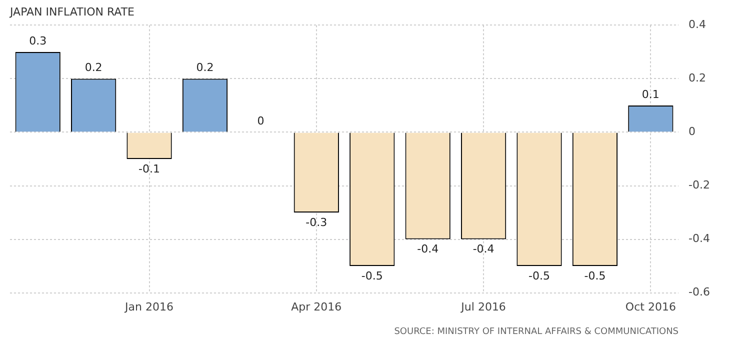 This screenshot has width=730, height=340. Describe the element at coordinates (316, 307) in the screenshot. I see `x-tick-label: Apr 2016` at that location.